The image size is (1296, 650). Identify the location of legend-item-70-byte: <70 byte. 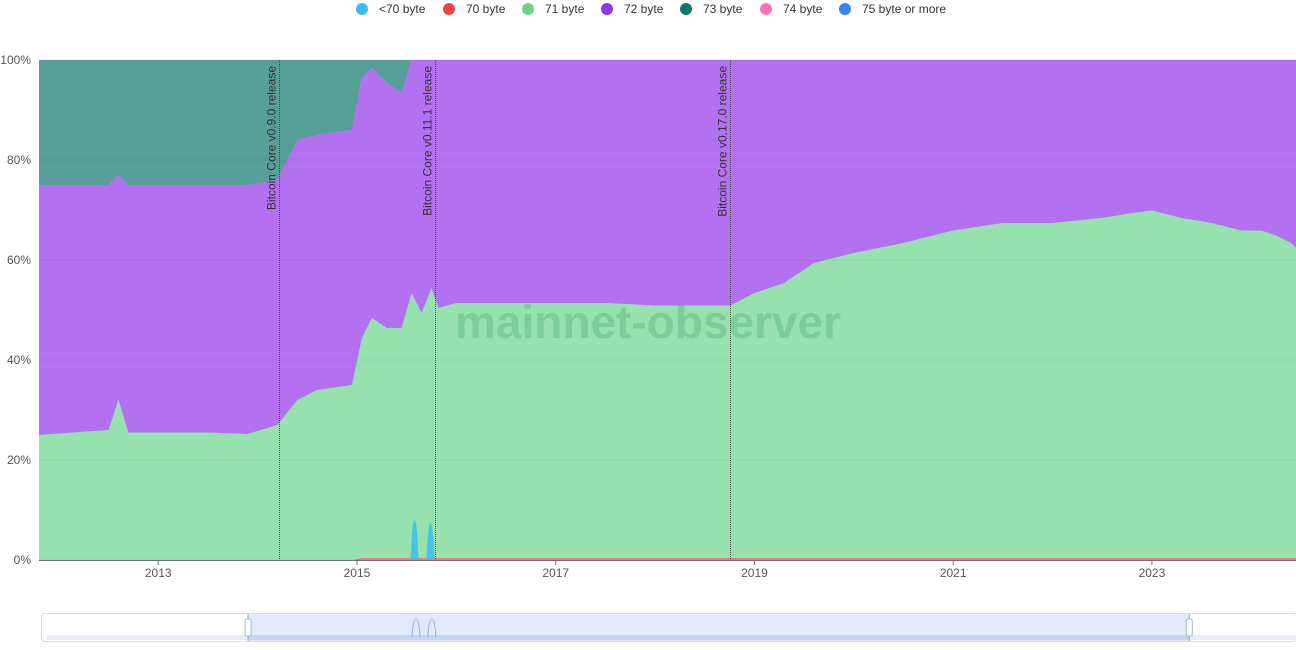
(390, 9).